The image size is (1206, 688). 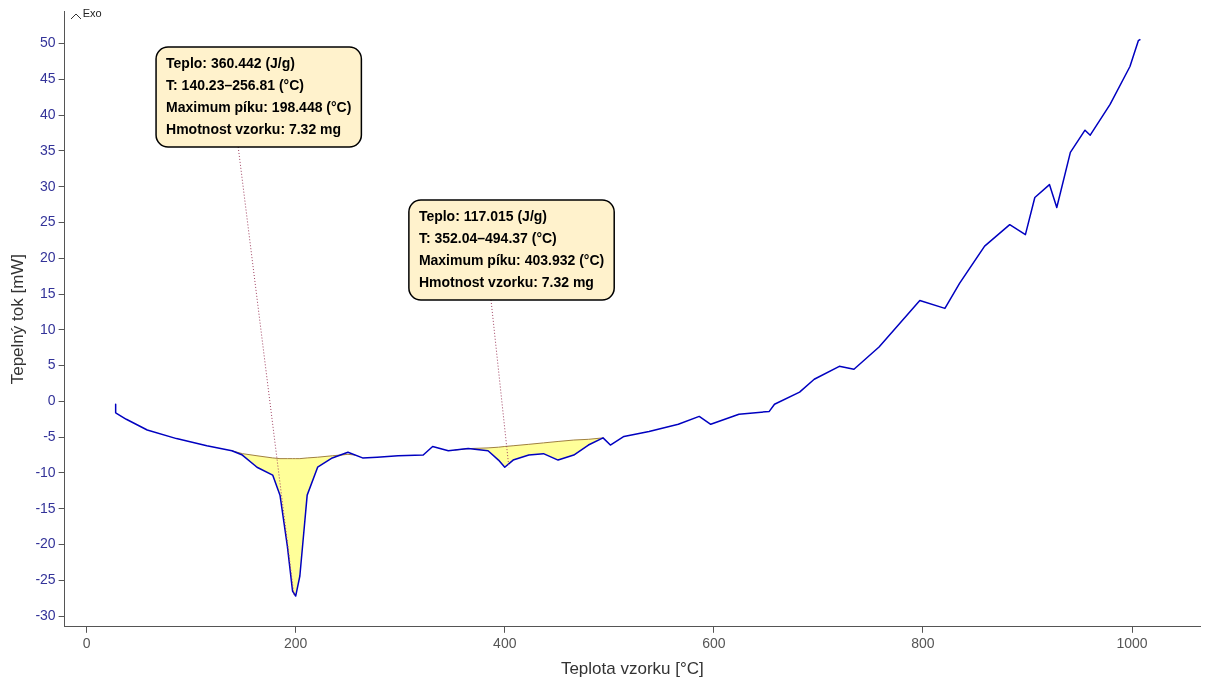 What do you see at coordinates (48, 78) in the screenshot?
I see `y-tick-label: 45` at bounding box center [48, 78].